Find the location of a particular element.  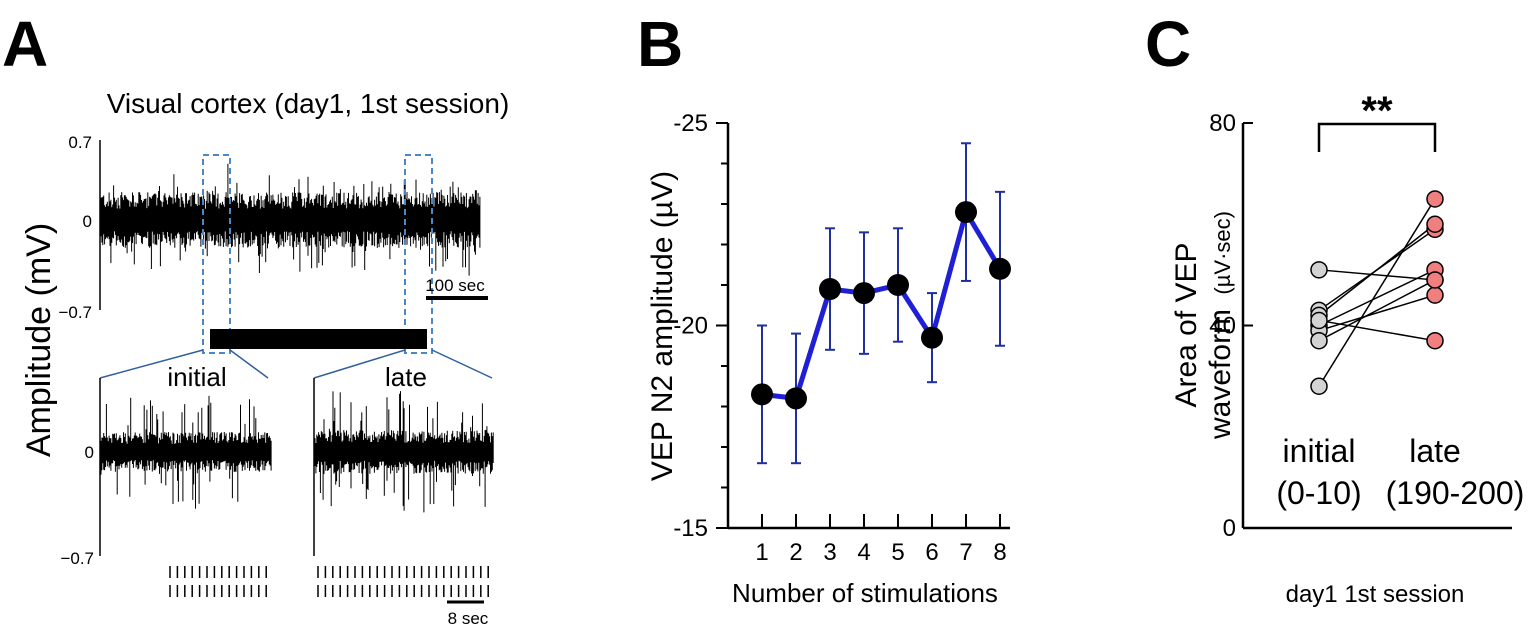

chart-b-x-tick-label: 5 is located at coordinates (897, 552).